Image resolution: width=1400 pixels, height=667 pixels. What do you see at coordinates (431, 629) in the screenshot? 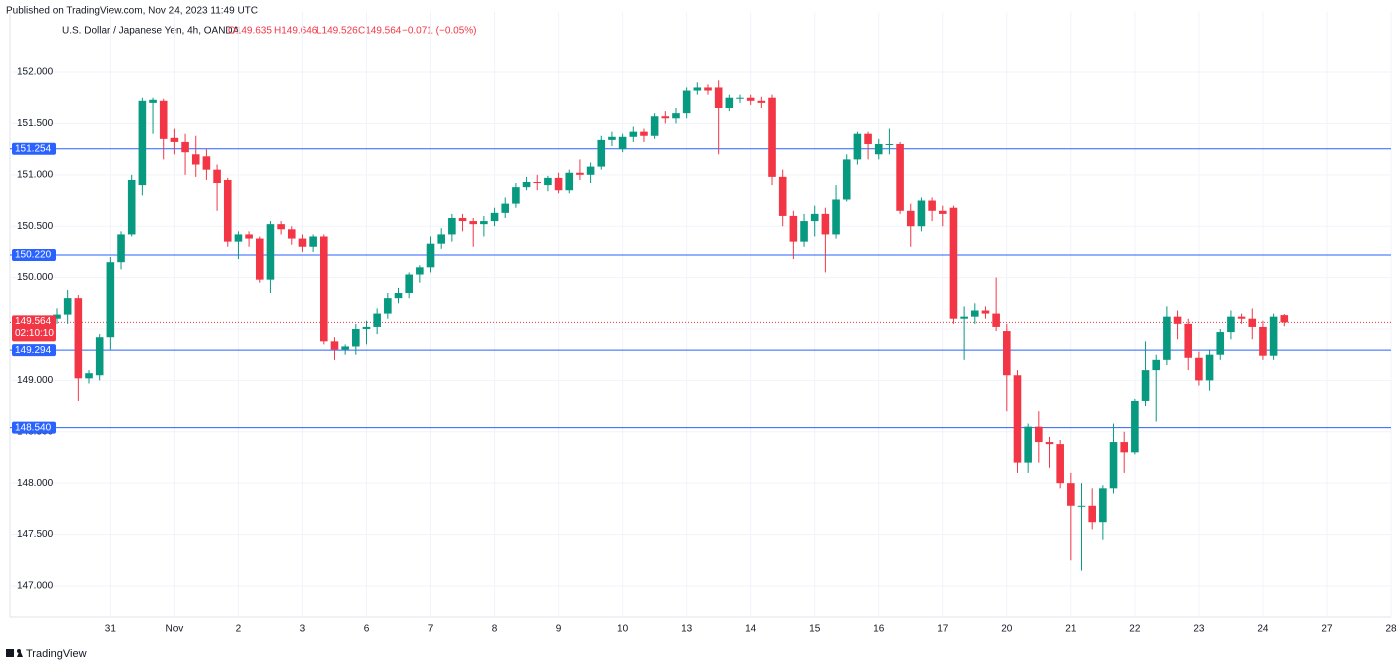
I see `x-tick-label: 7` at bounding box center [431, 629].